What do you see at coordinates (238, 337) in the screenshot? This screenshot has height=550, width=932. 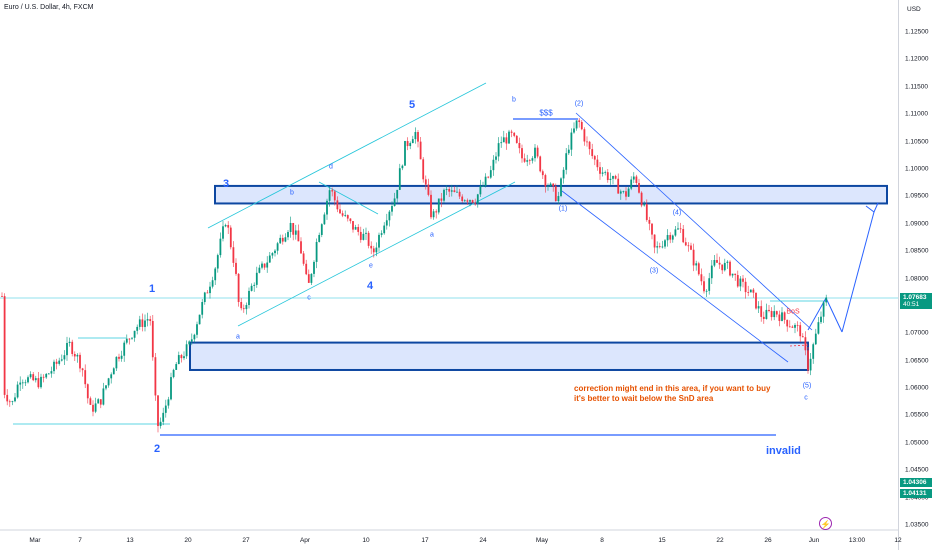 I see `subwave-a-label: a` at bounding box center [238, 337].